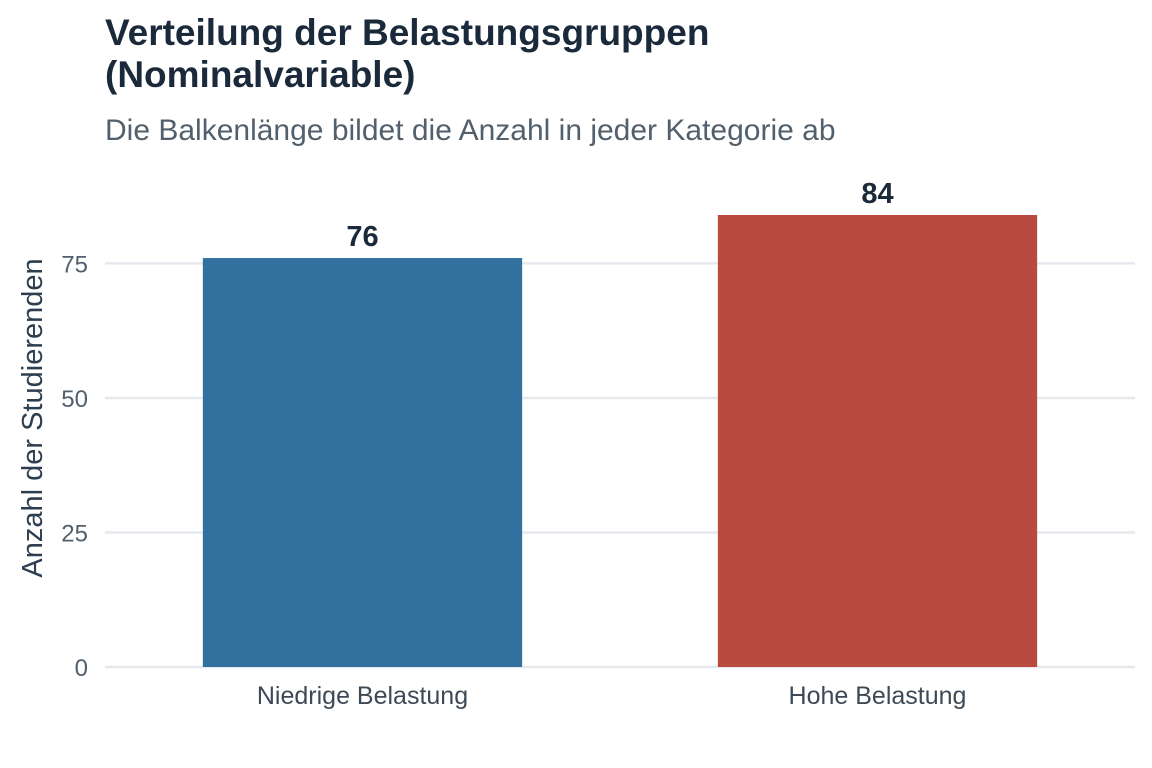  Describe the element at coordinates (619, 215) in the screenshot. I see `data-labels: 76 84` at that location.